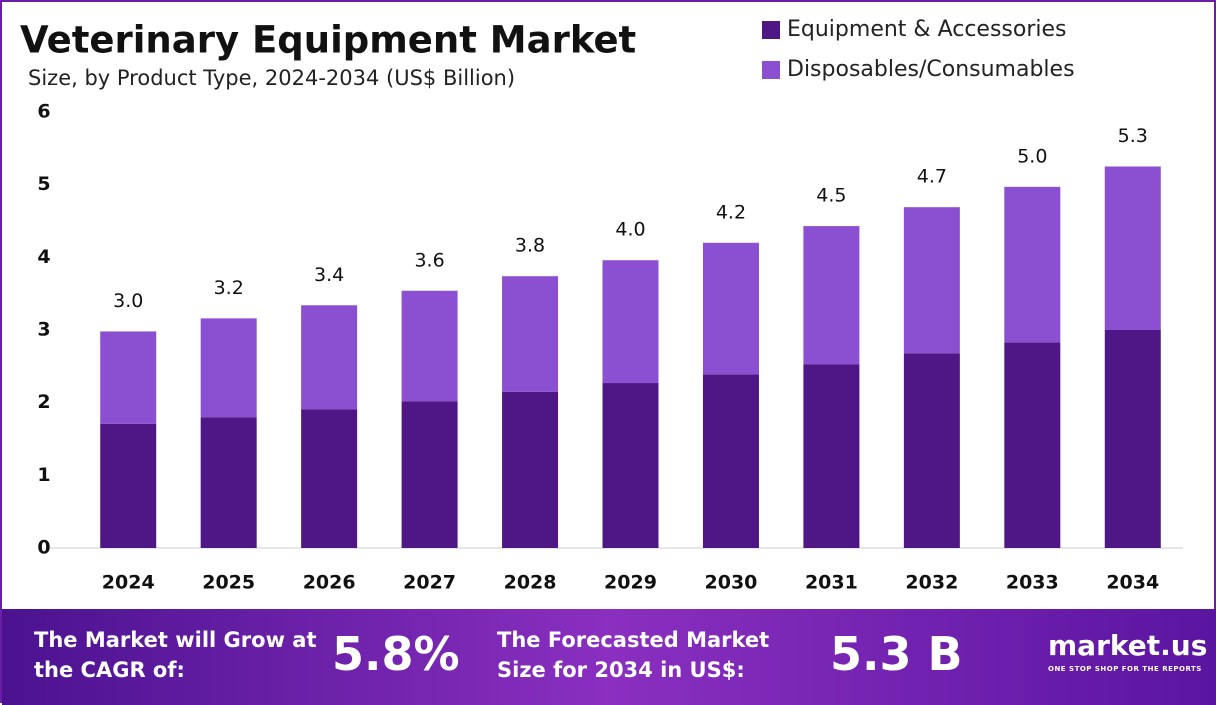 The width and height of the screenshot is (1216, 705). Describe the element at coordinates (229, 288) in the screenshot. I see `total-label: 3.2` at that location.